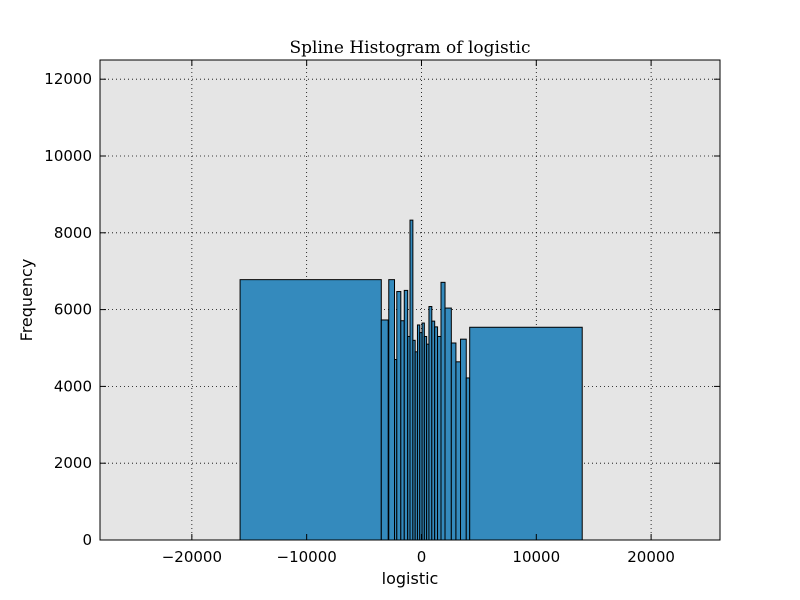 This screenshot has width=800, height=600. I want to click on y-tick-label: 6000, so click(73, 310).